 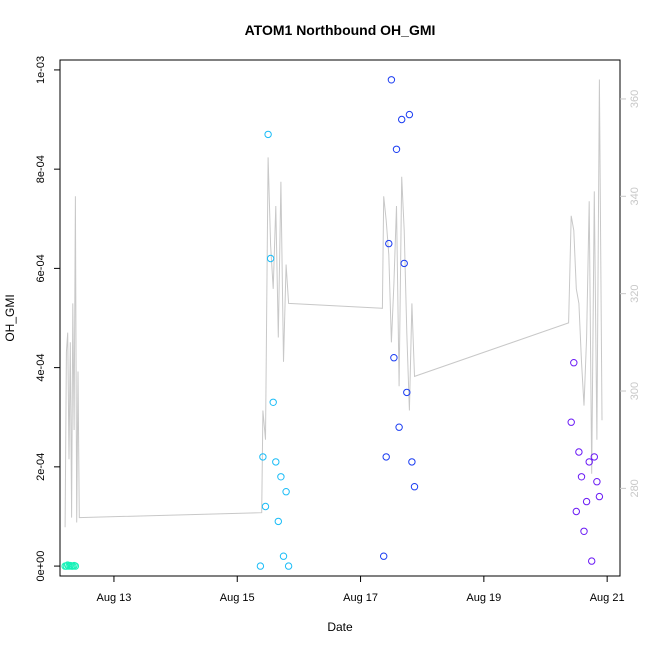 What do you see at coordinates (41, 268) in the screenshot?
I see `y-tick-label: 6e-04` at bounding box center [41, 268].